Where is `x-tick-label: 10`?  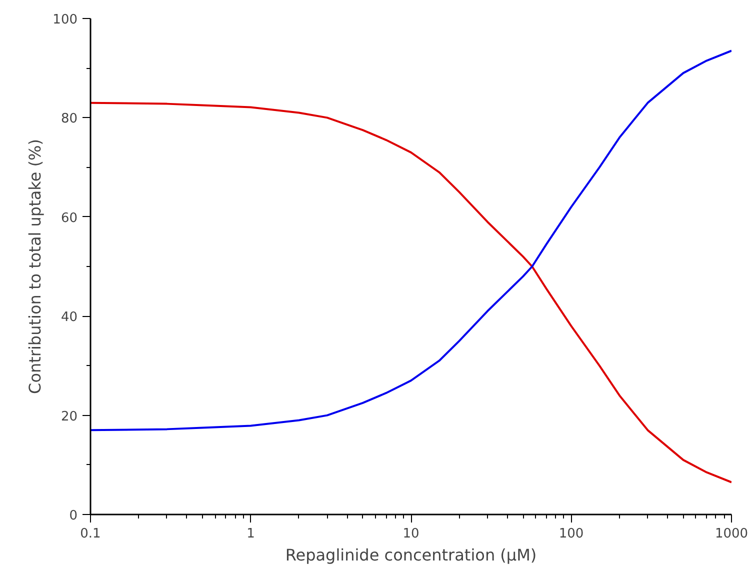 x-tick-label: 10 is located at coordinates (411, 534).